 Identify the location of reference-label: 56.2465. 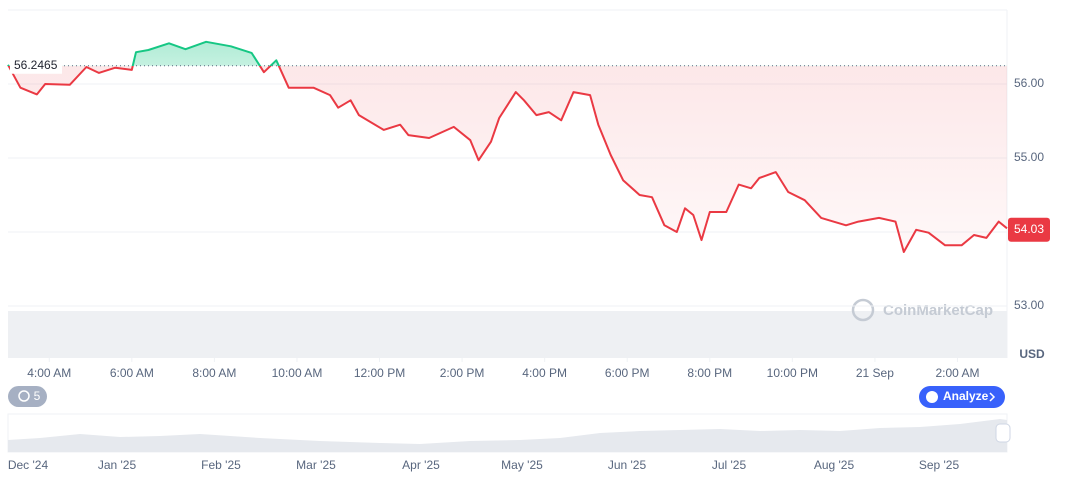
(36, 65).